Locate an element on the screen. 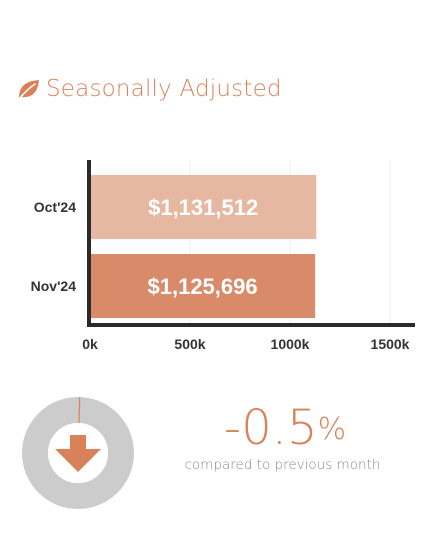 The width and height of the screenshot is (440, 551). data-label: $1,131,512 is located at coordinates (203, 207).